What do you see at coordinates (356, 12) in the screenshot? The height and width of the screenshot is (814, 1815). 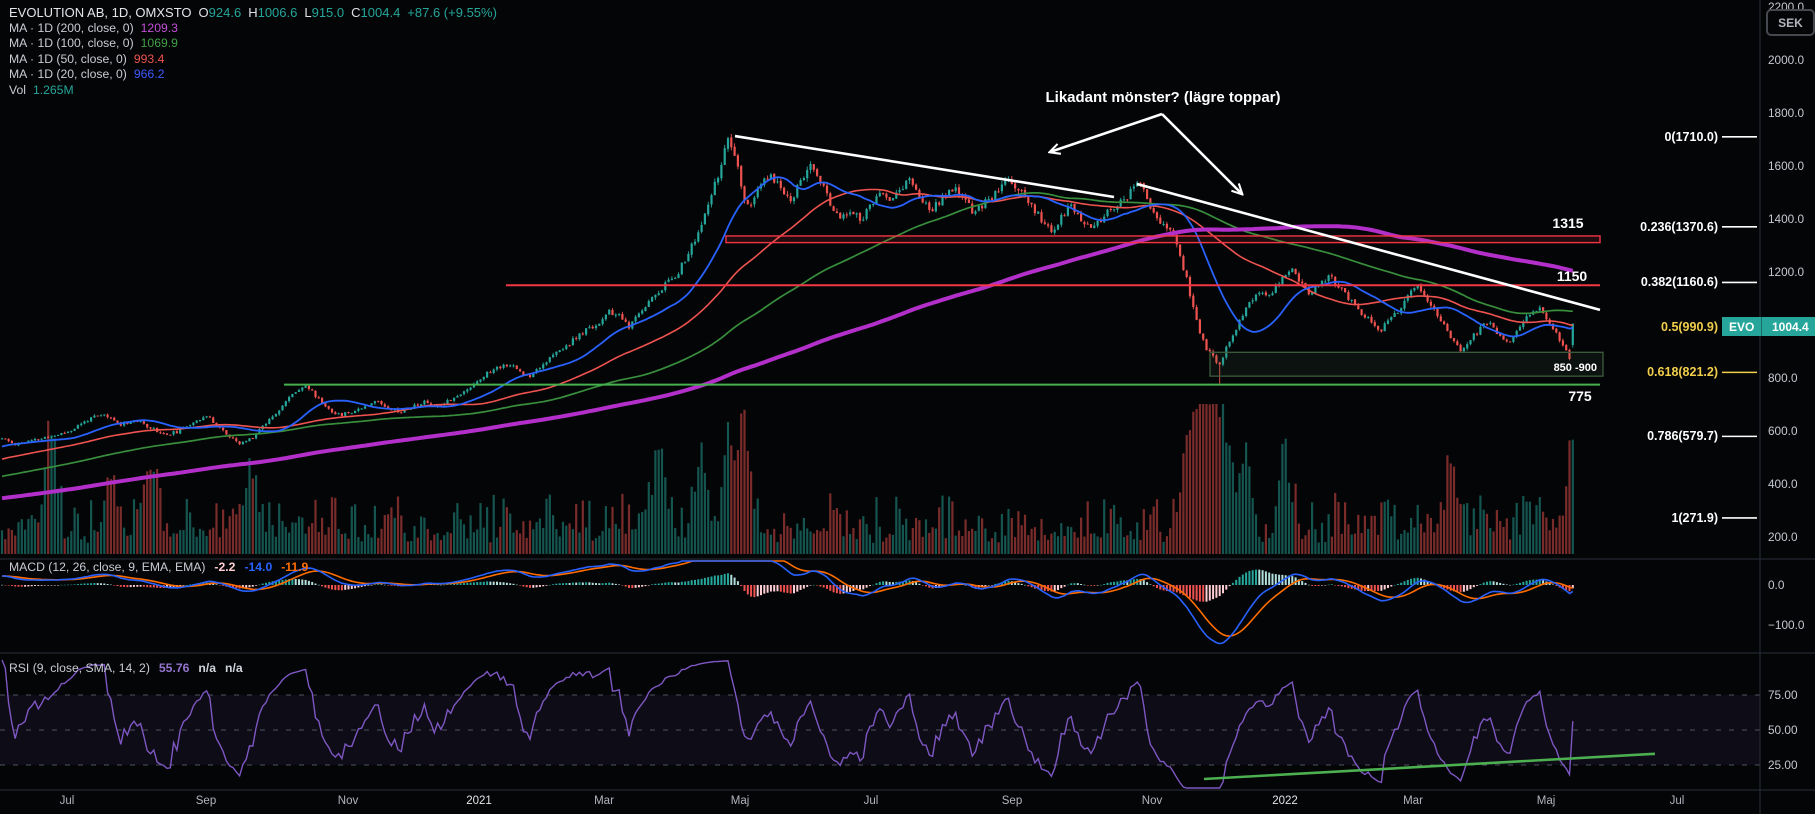 I see `close-label: C` at bounding box center [356, 12].